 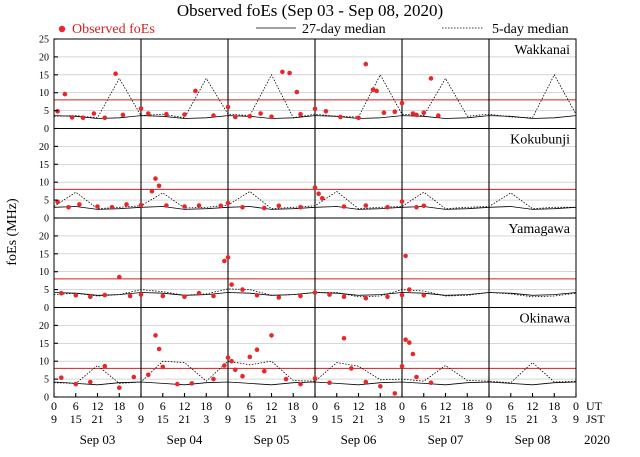 I want to click on x-day-label: Sep 08, so click(x=533, y=439).